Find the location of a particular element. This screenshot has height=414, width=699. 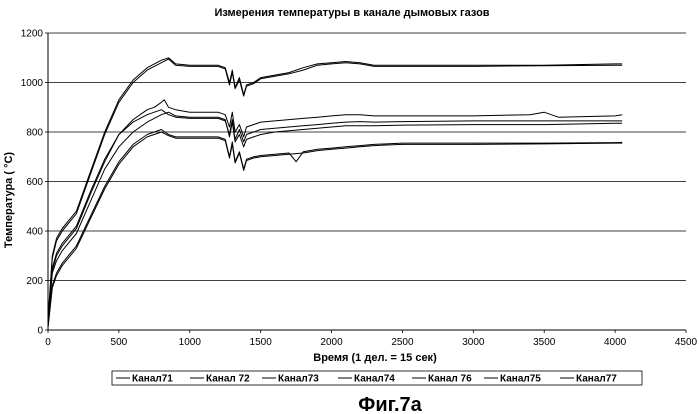

x-tick-label: 0 is located at coordinates (48, 342).